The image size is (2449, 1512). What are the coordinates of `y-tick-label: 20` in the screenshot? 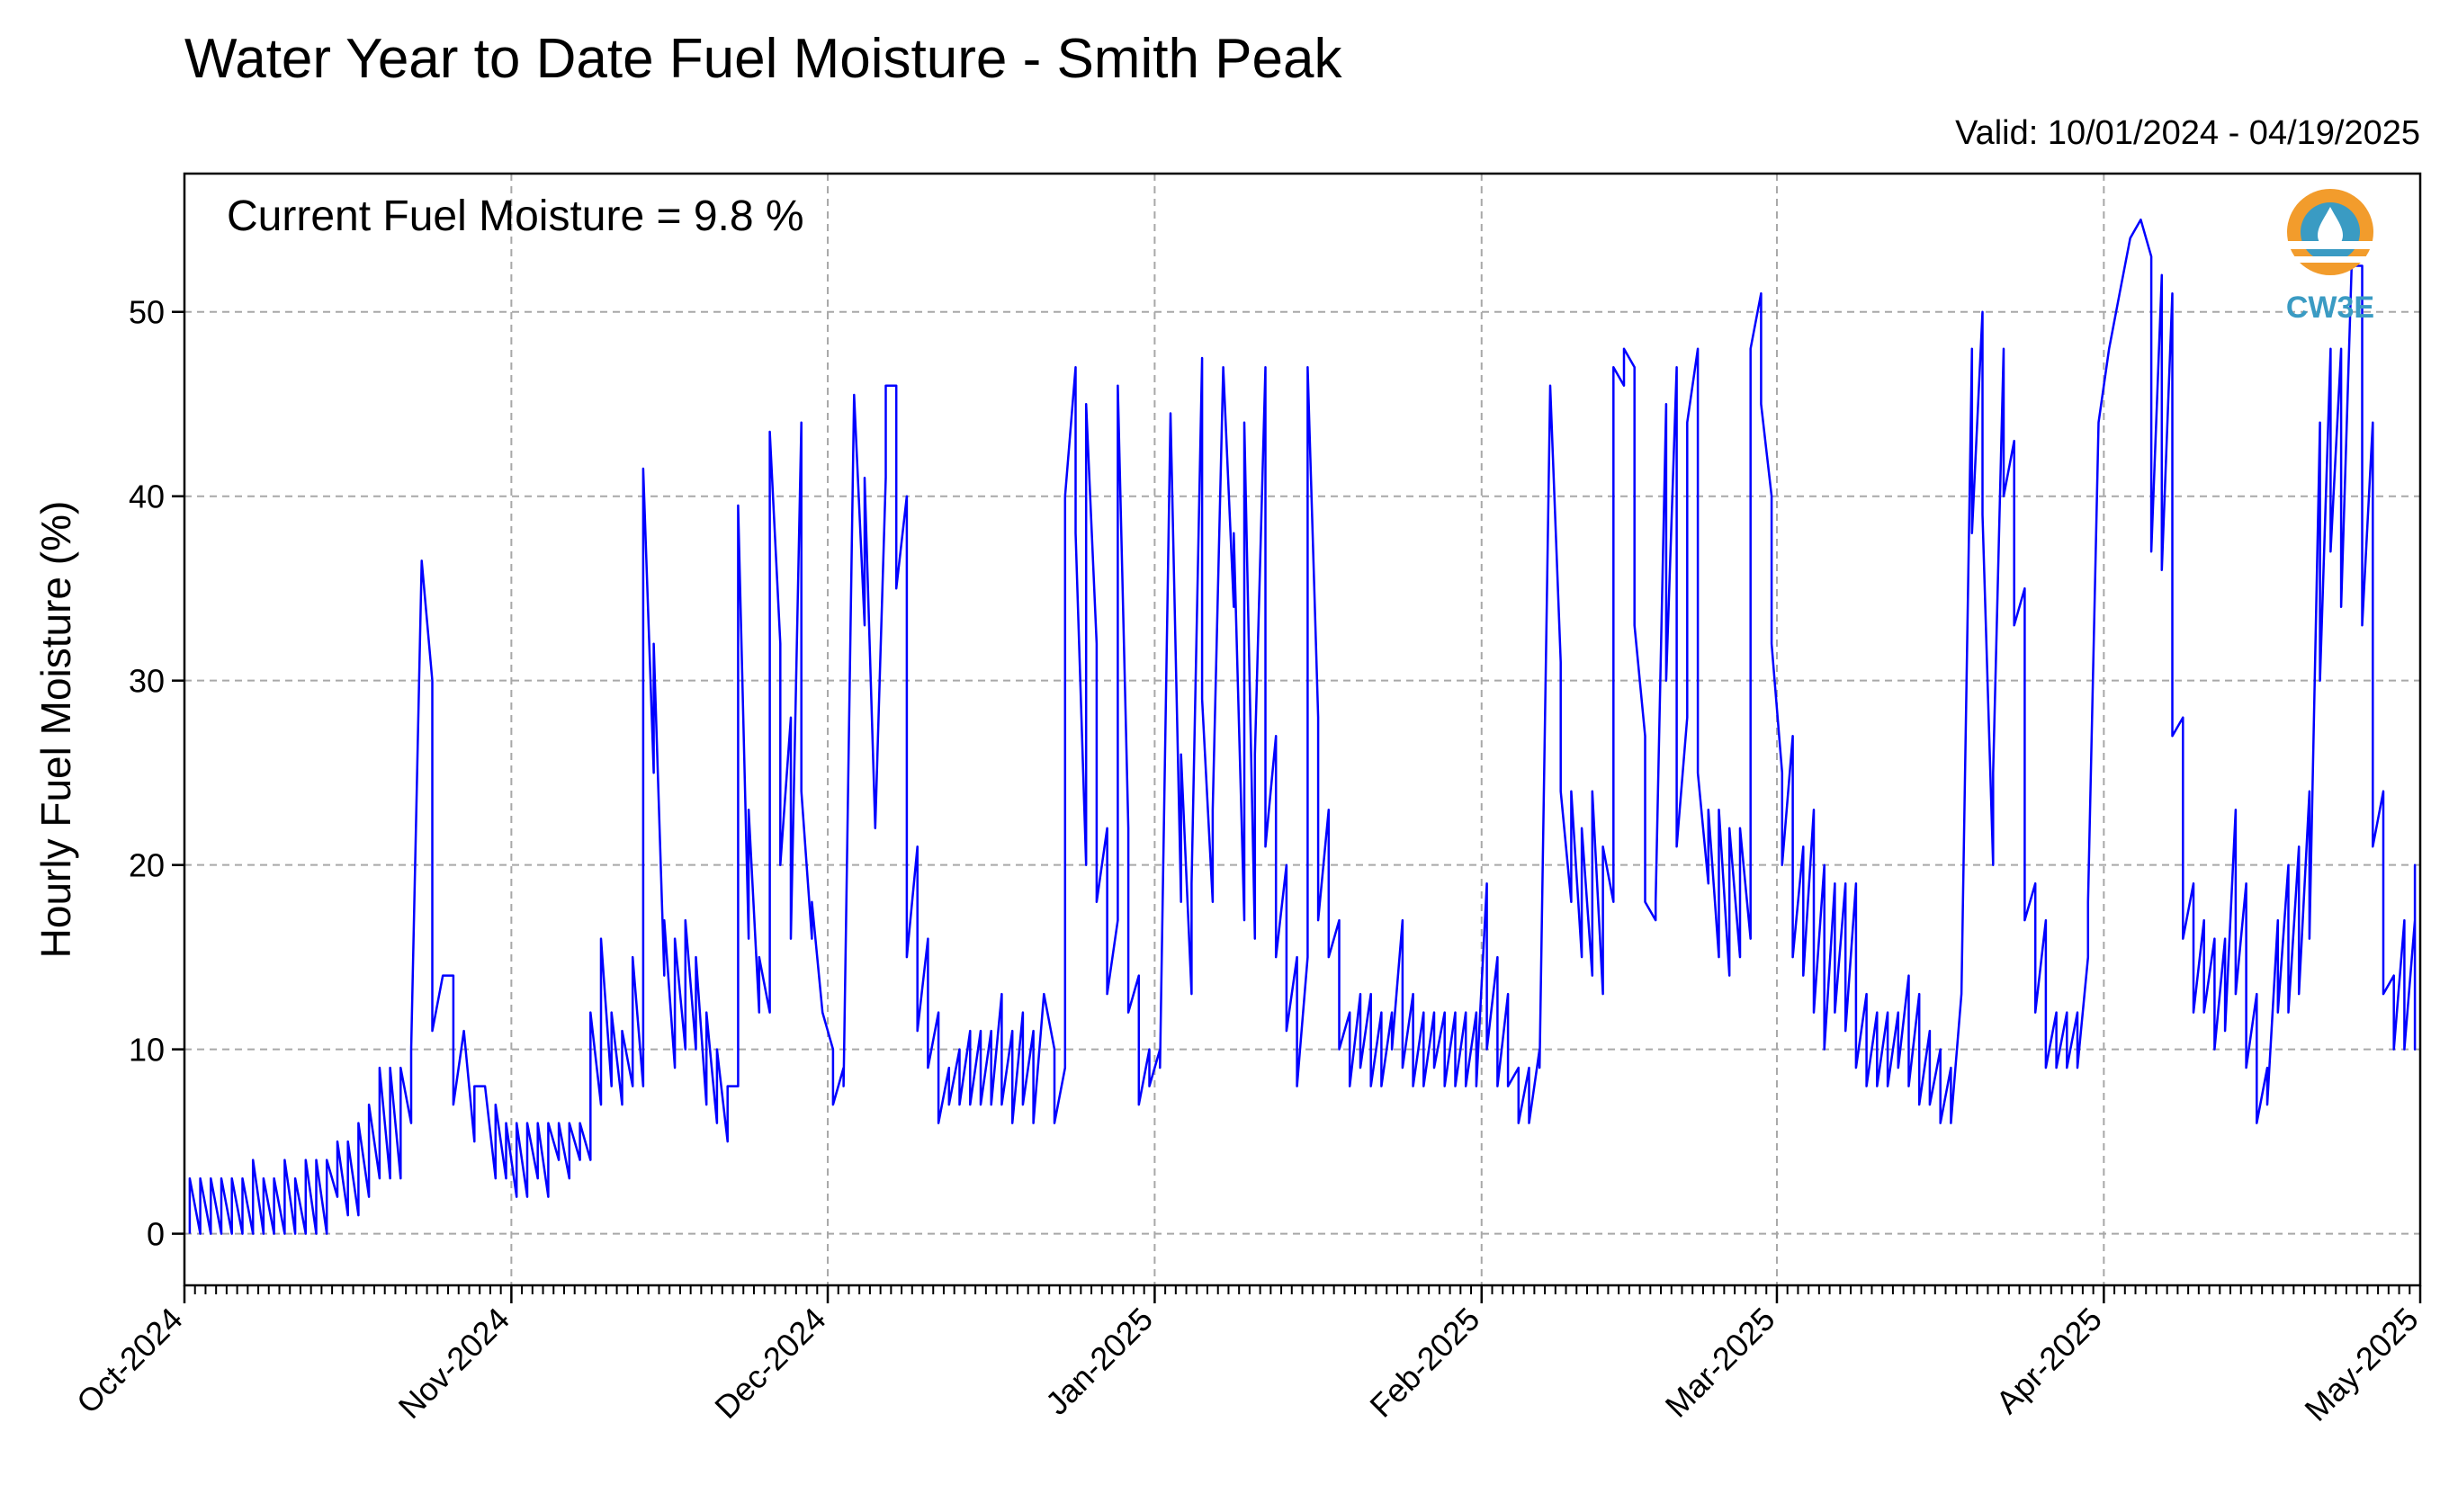 It's located at (147, 865).